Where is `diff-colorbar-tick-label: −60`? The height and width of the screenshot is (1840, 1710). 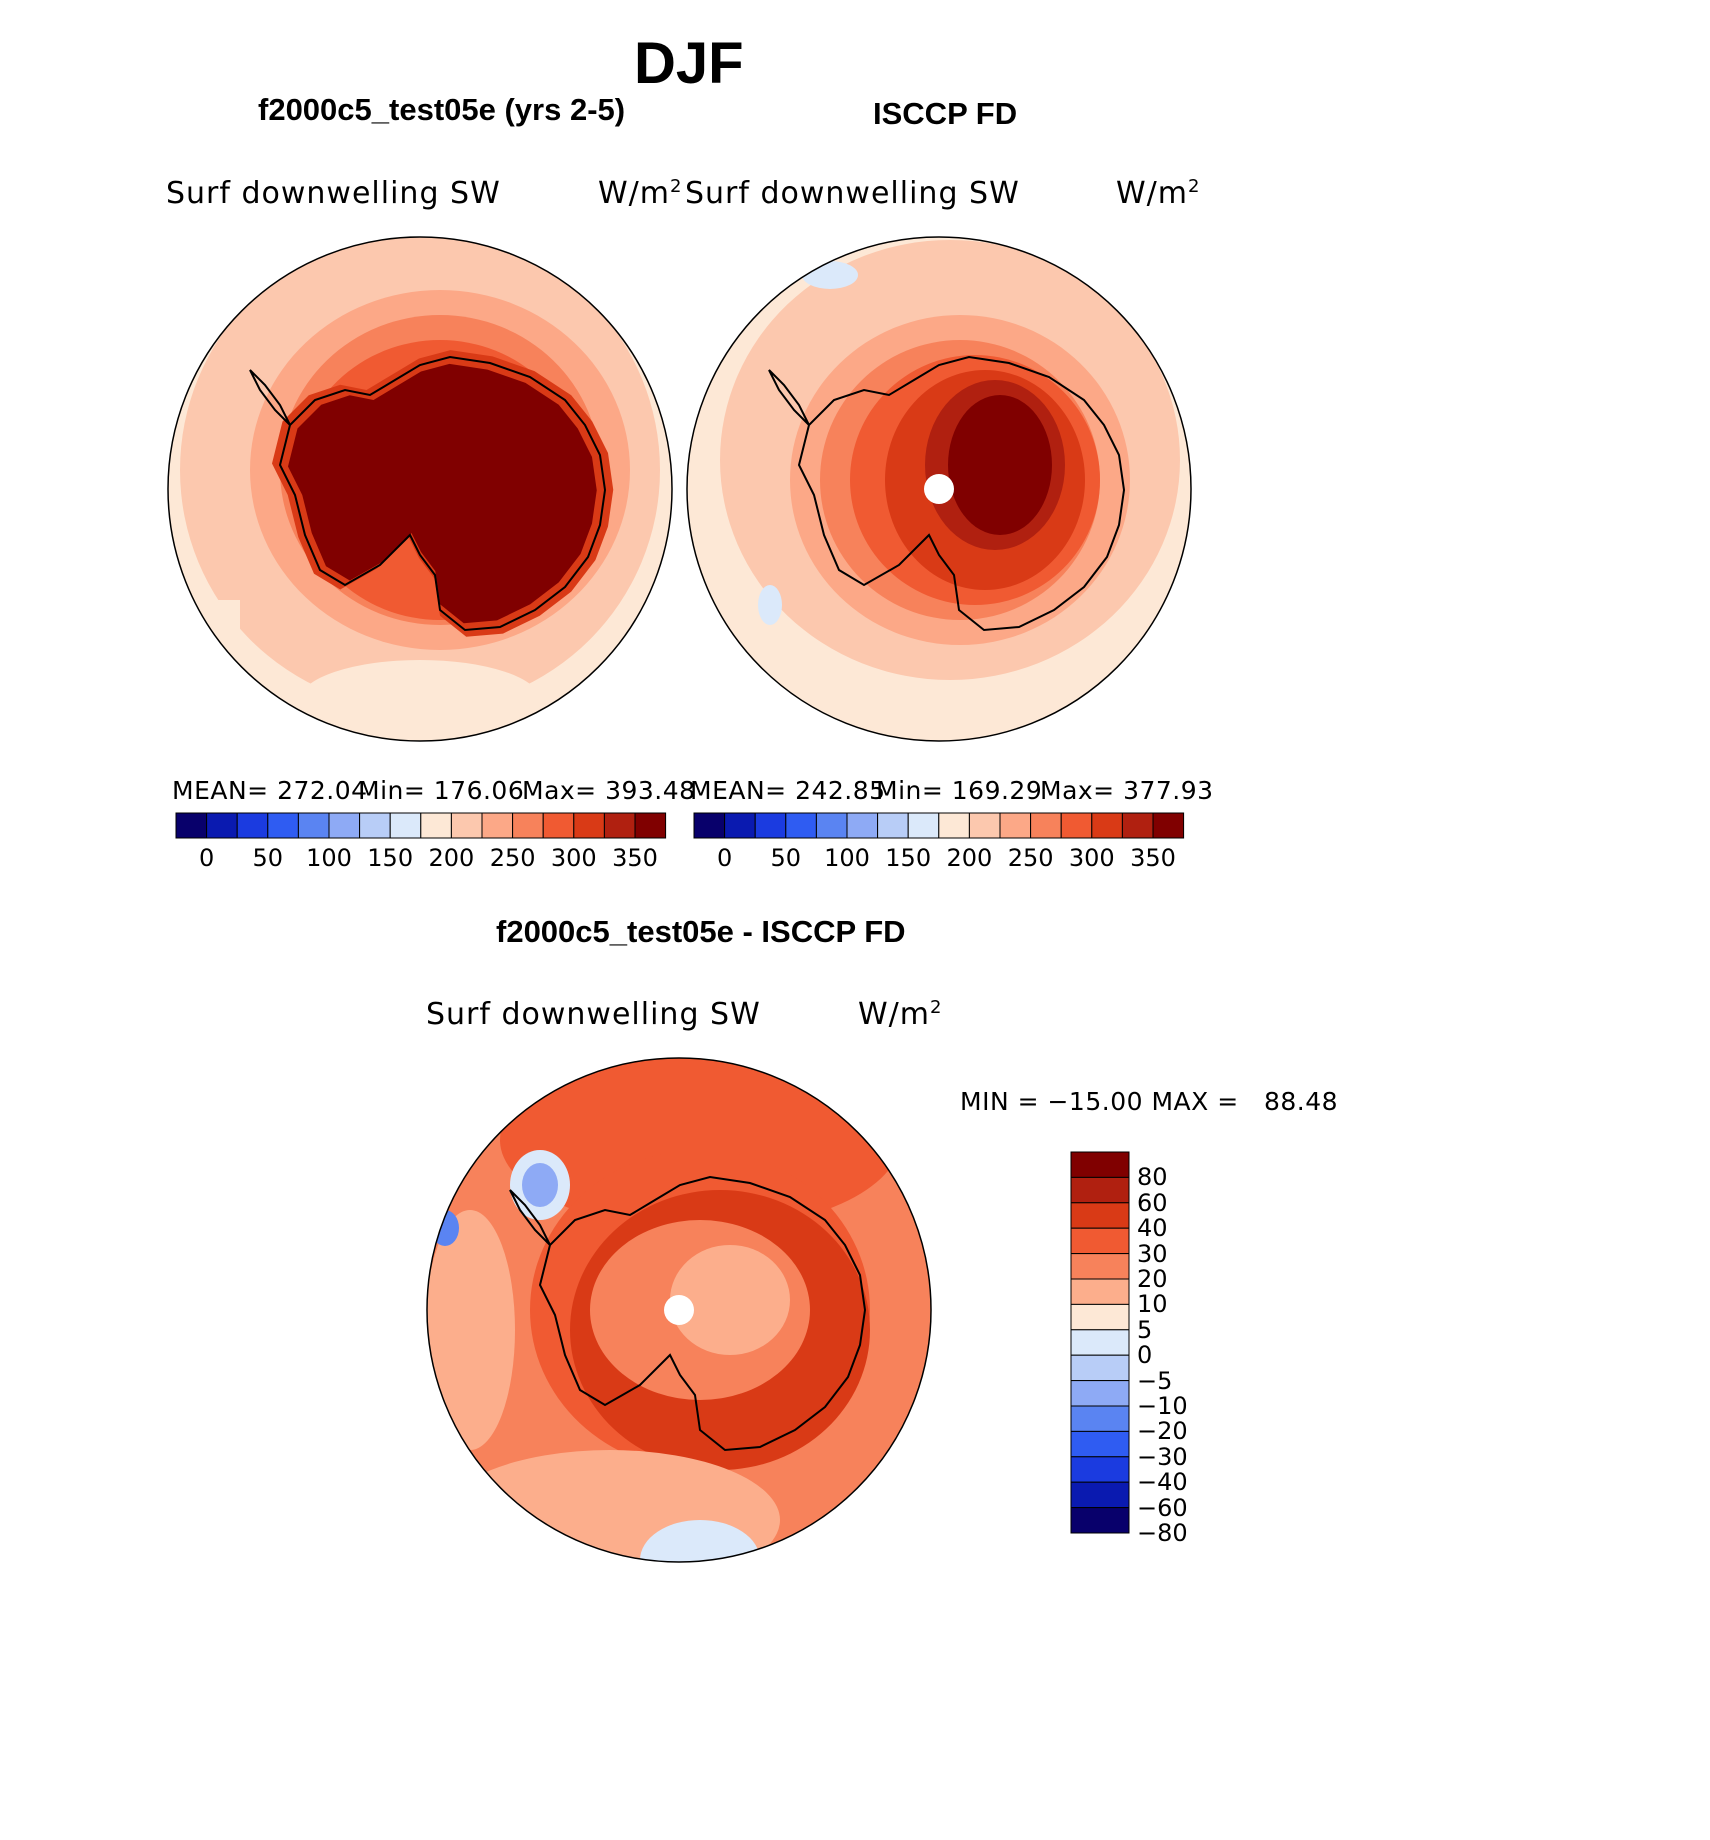
diff-colorbar-tick-label: −60 is located at coordinates (1162, 1507).